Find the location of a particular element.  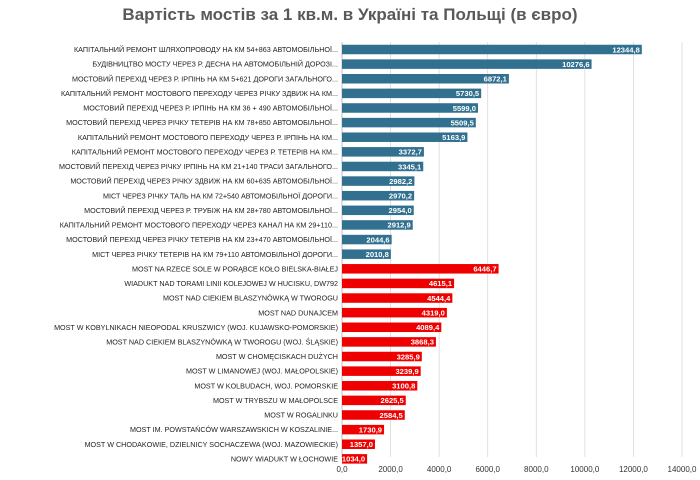

x-tick-label: 14000,0 is located at coordinates (682, 469).